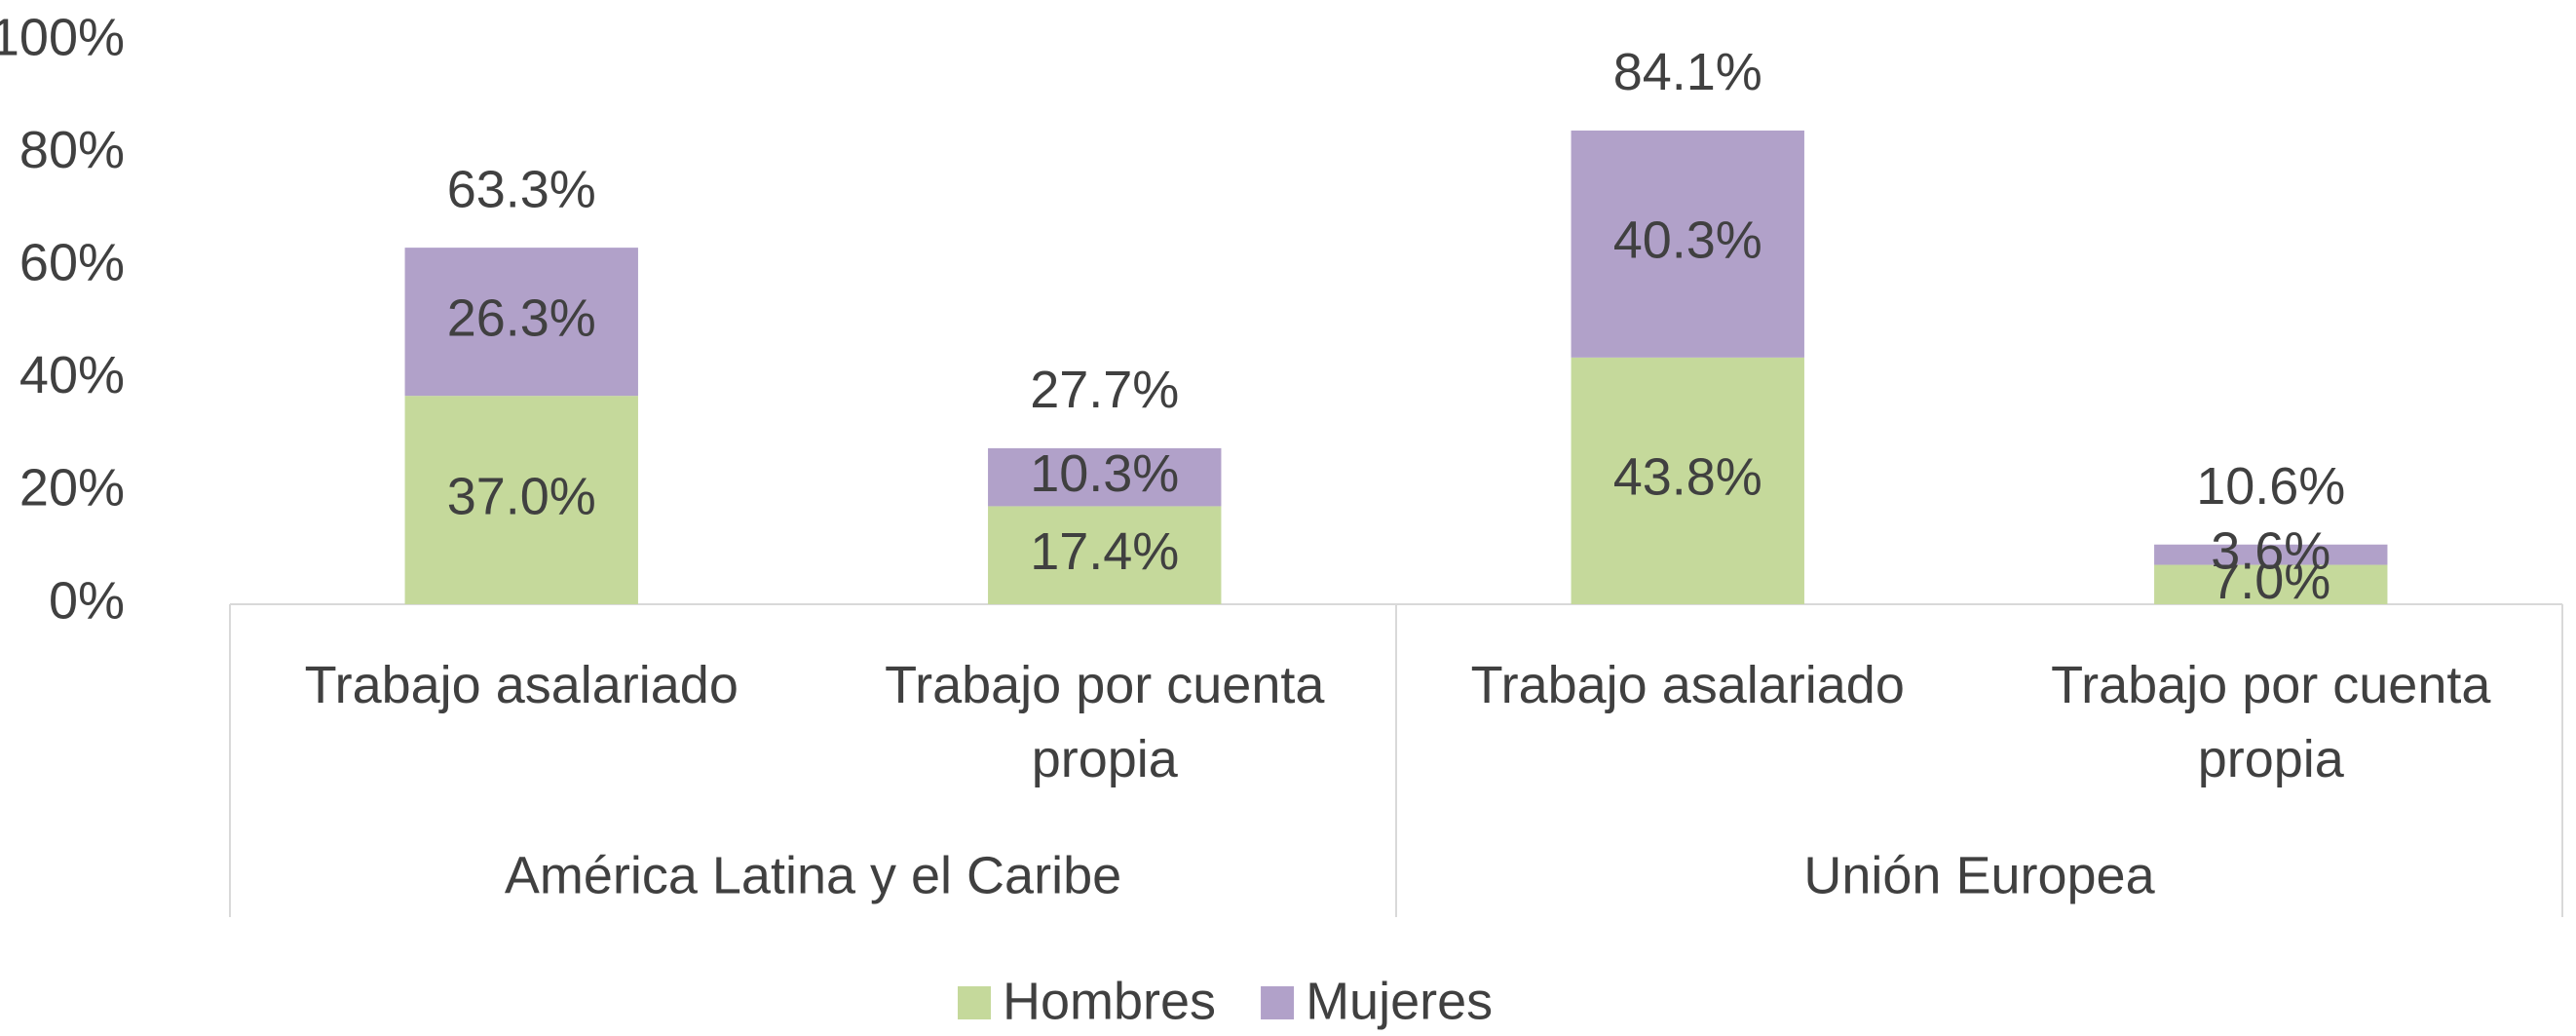 The height and width of the screenshot is (1036, 2576). I want to click on y-tick-label: 60%, so click(72, 262).